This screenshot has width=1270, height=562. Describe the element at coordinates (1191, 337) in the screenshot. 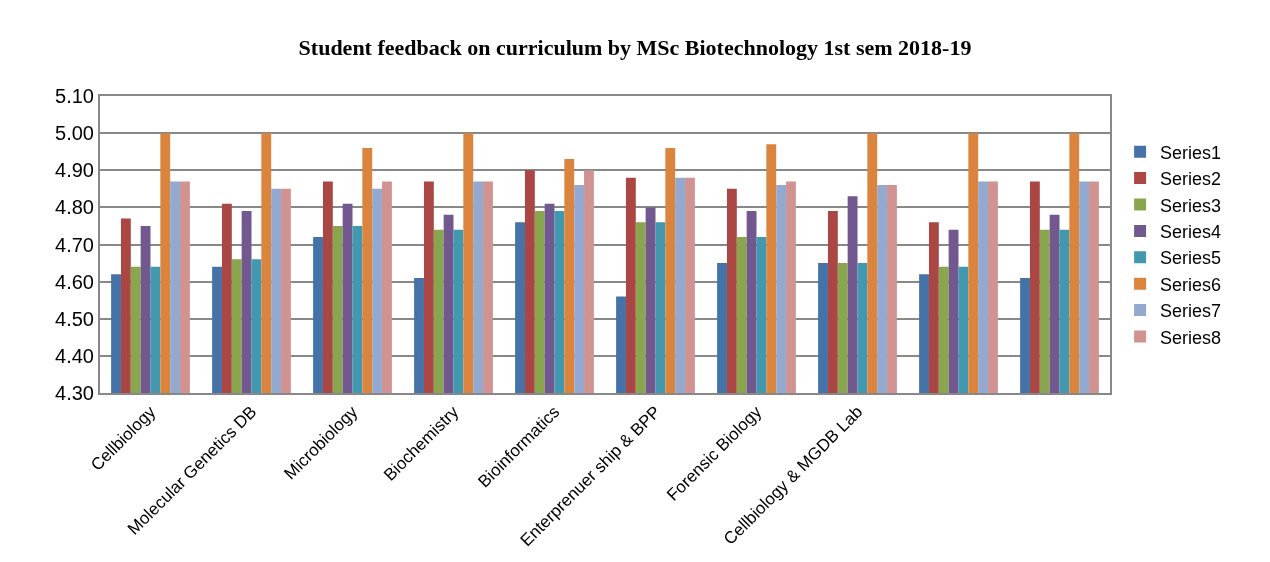

I see `legend-label: Series8` at that location.